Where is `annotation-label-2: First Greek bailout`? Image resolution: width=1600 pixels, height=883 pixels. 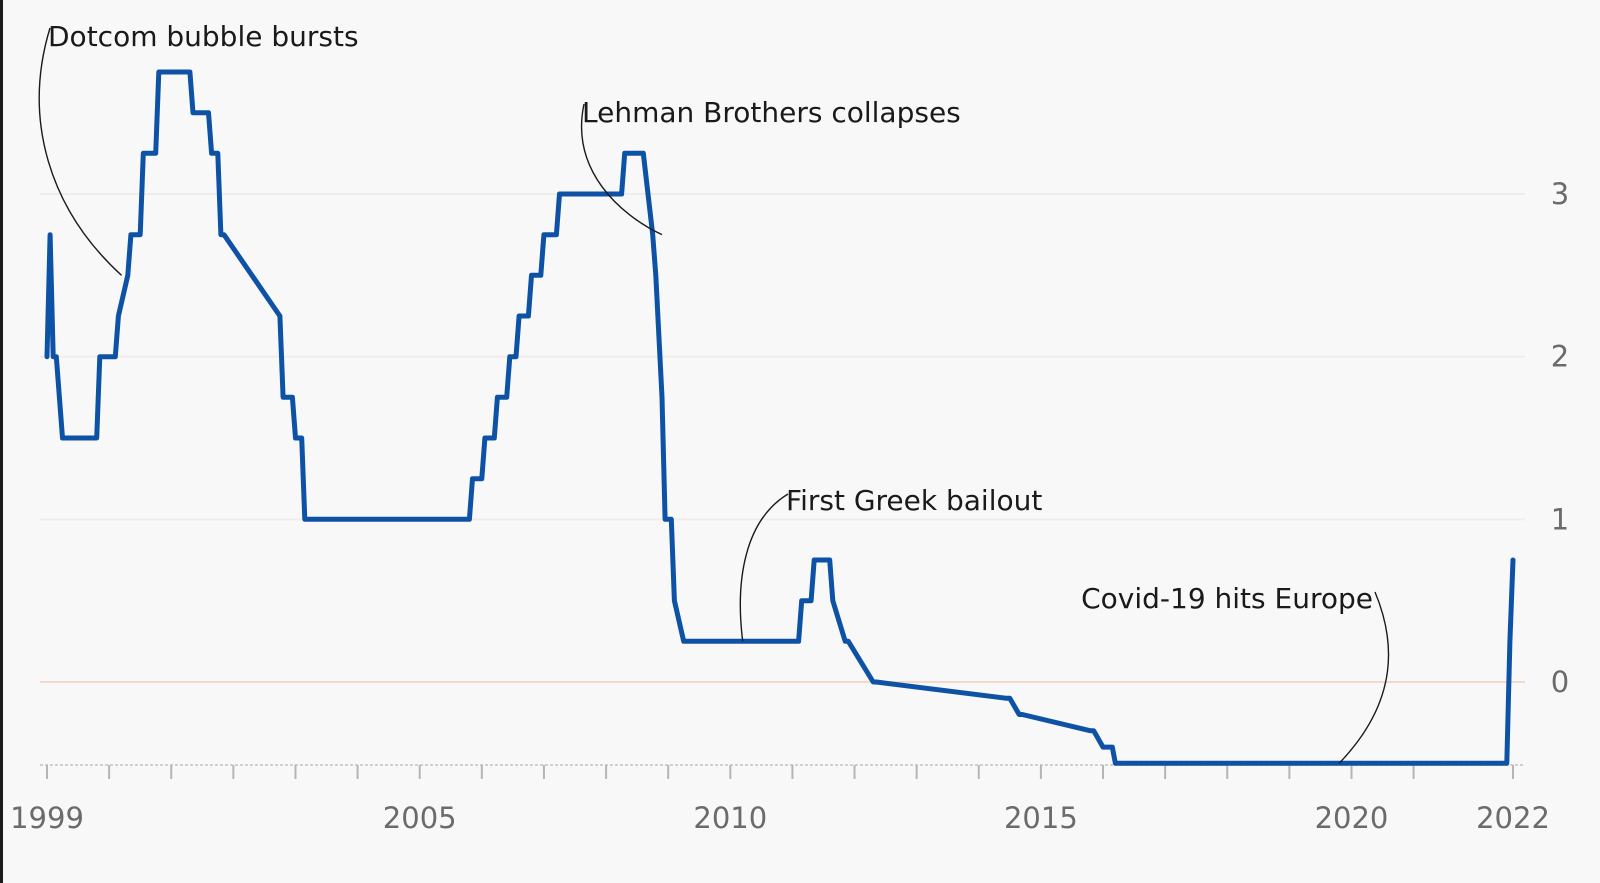 annotation-label-2: First Greek bailout is located at coordinates (914, 500).